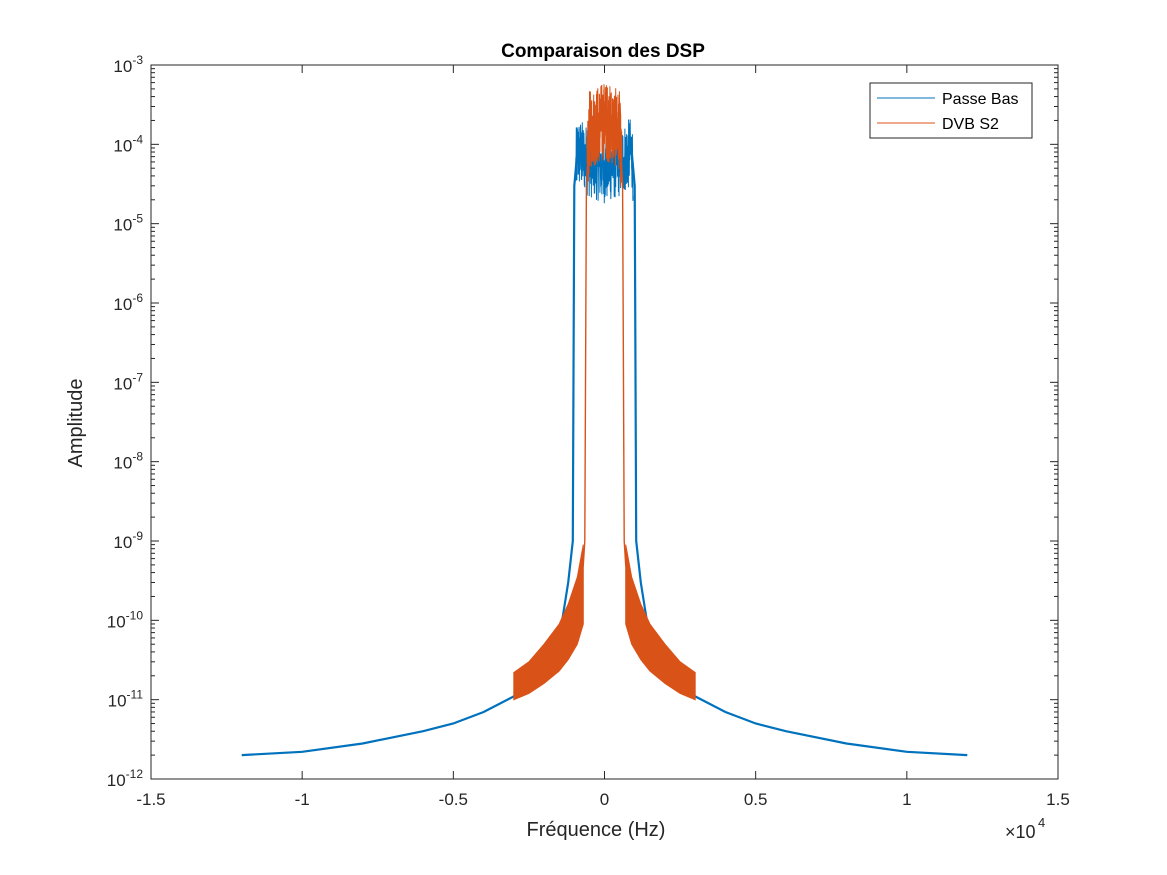 The image size is (1167, 875). I want to click on x-tick-label: -1.5, so click(150, 799).